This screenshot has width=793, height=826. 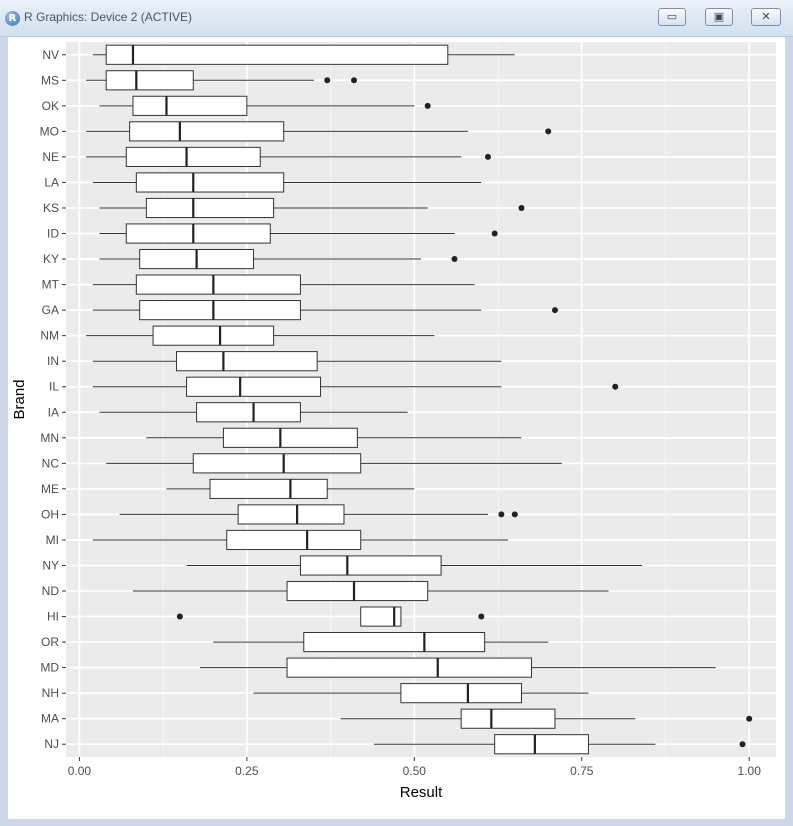 I want to click on box-me, so click(x=290, y=488).